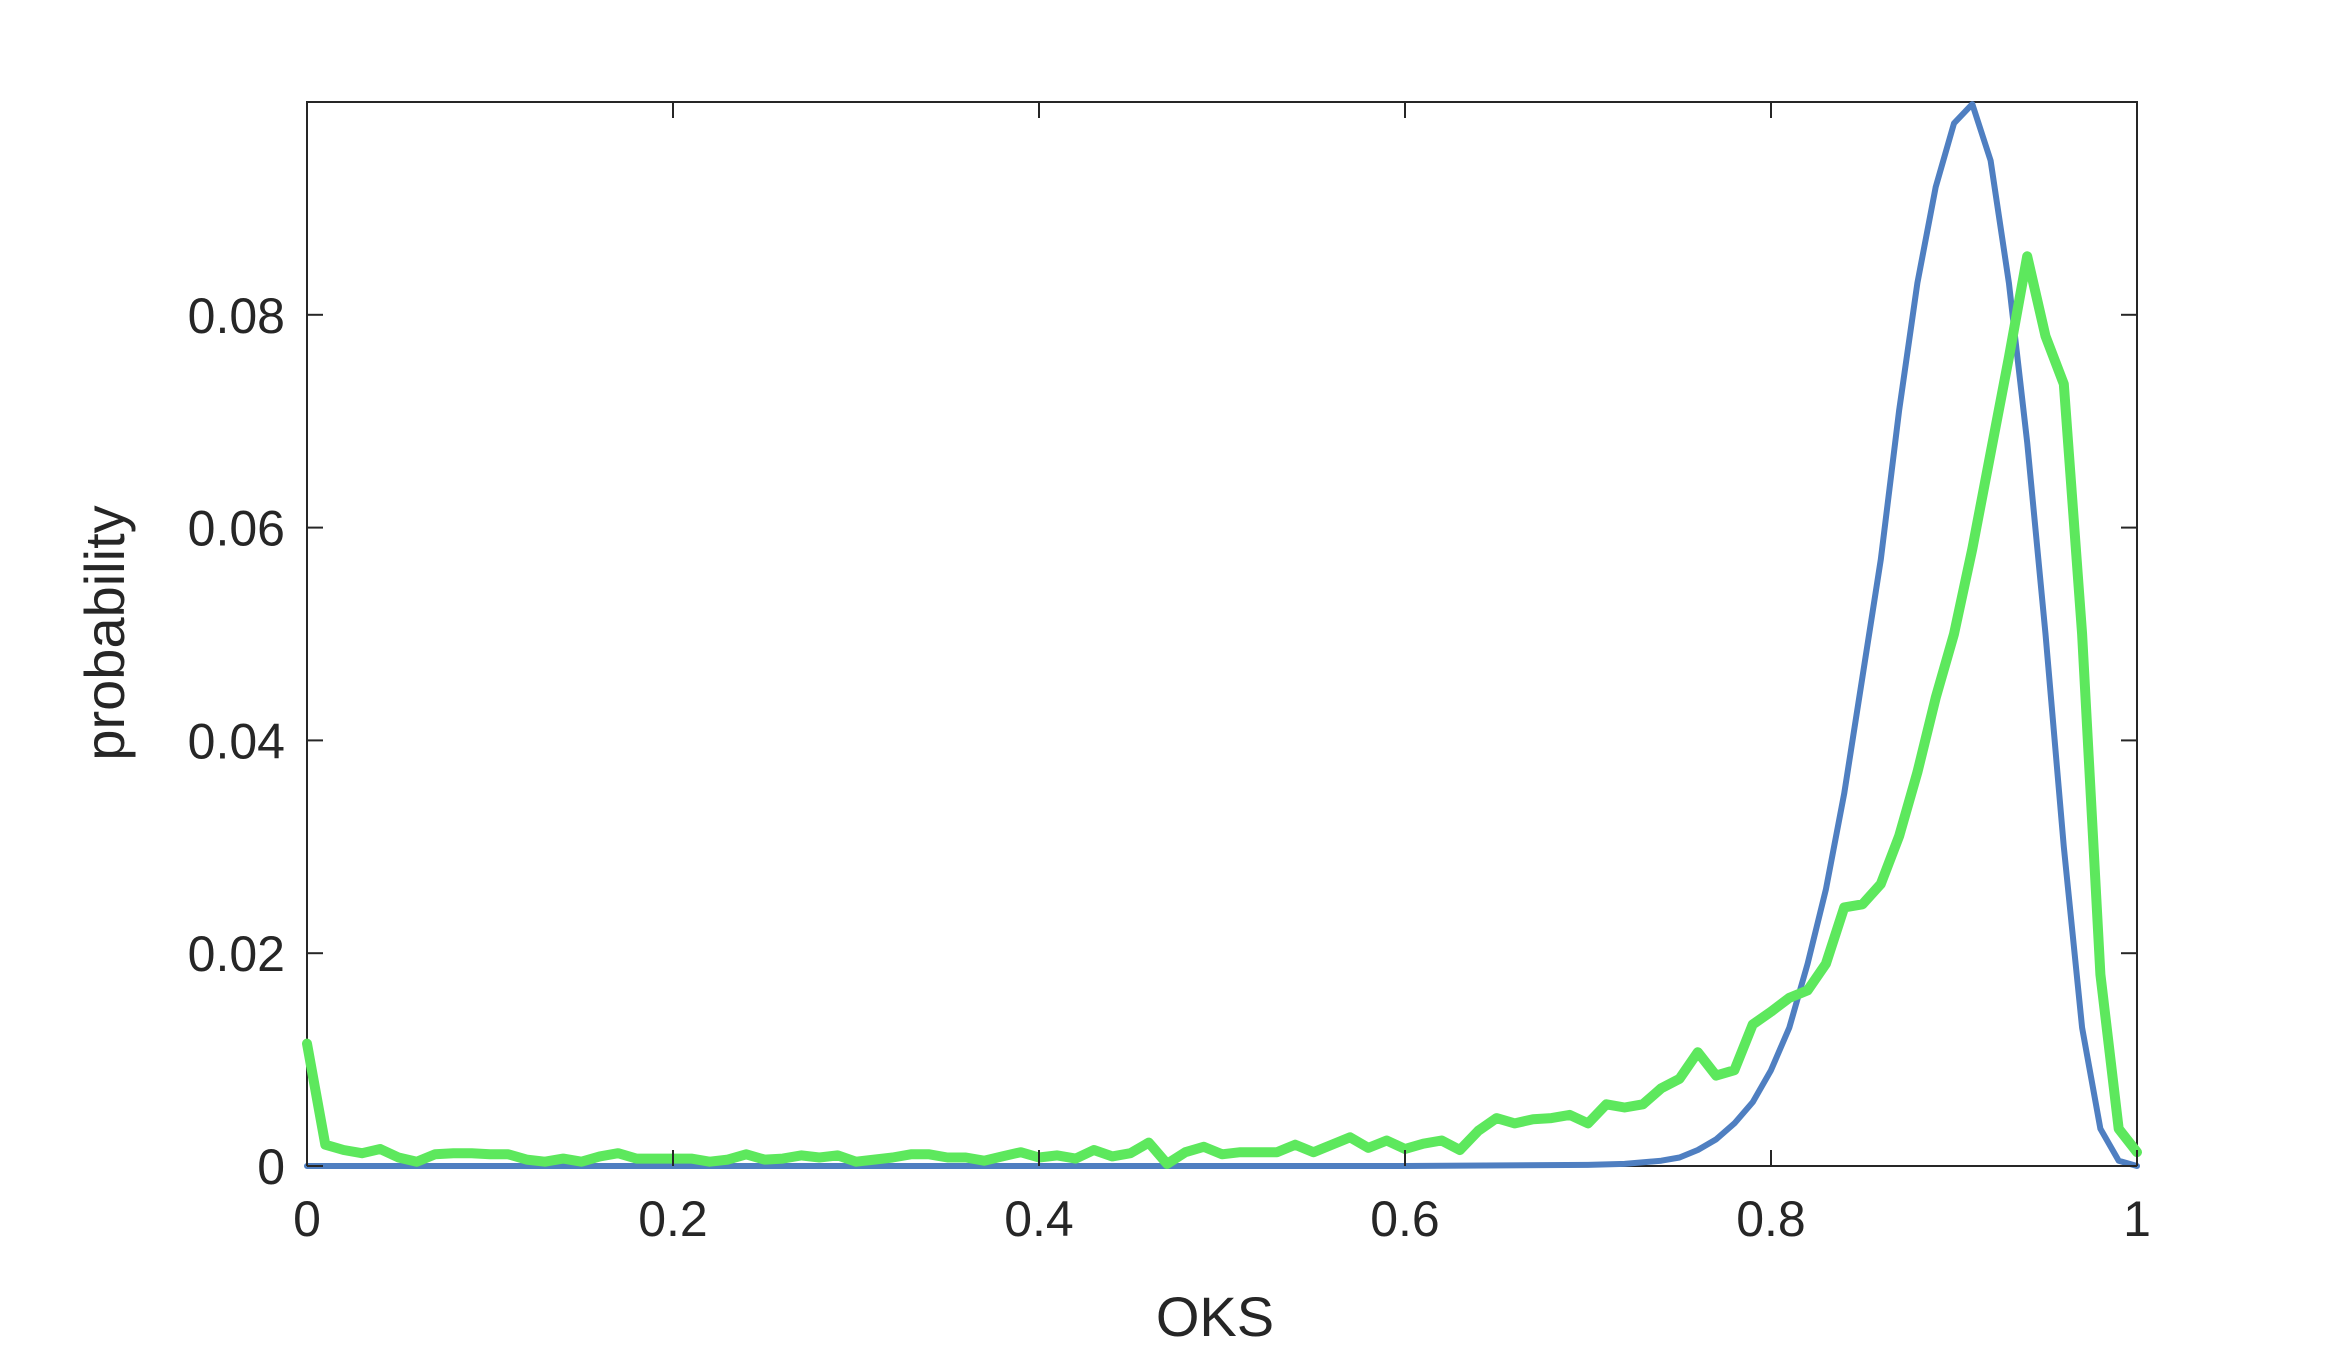  I want to click on y-axis-label: probability, so click(104, 632).